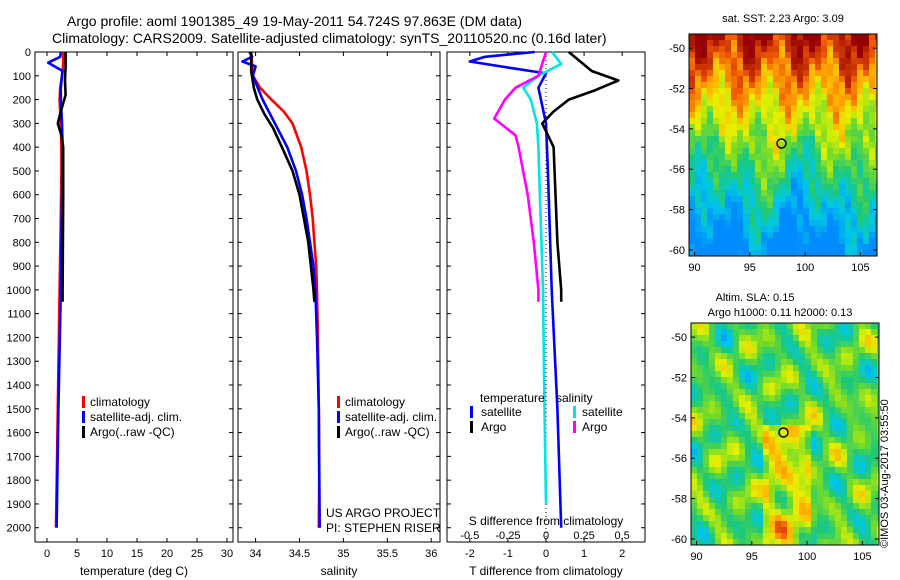 The height and width of the screenshot is (580, 900). What do you see at coordinates (22, 243) in the screenshot?
I see `y-tick-label: 800` at bounding box center [22, 243].